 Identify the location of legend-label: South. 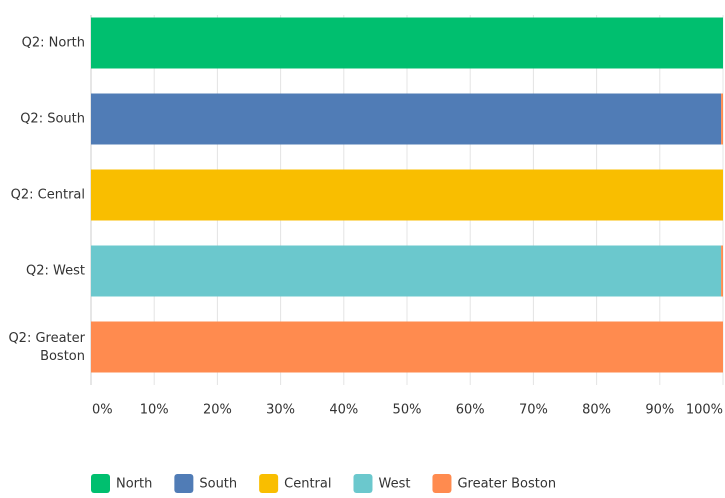
(218, 484).